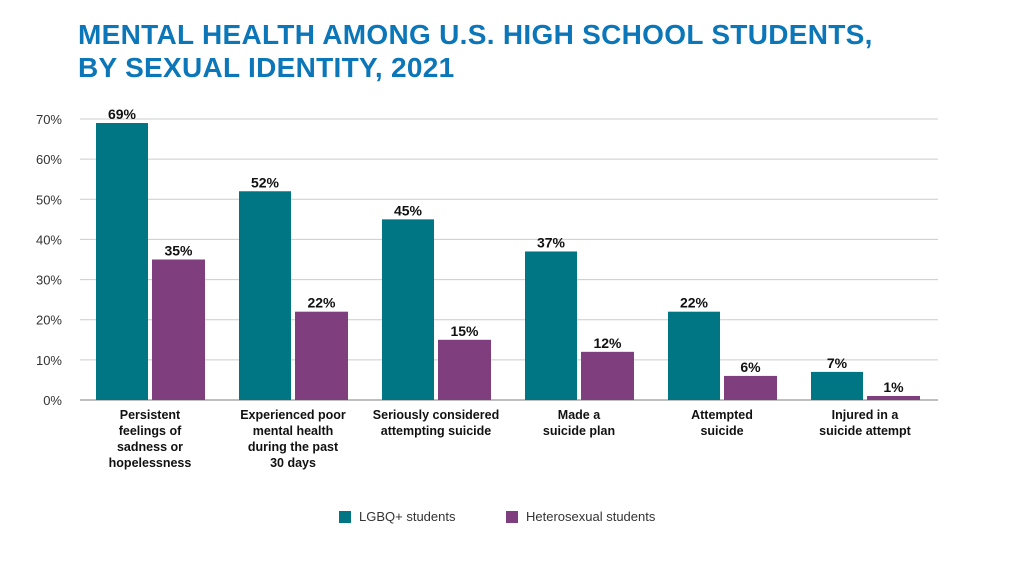 The height and width of the screenshot is (576, 1009). I want to click on x-tick-label: mental health, so click(293, 431).